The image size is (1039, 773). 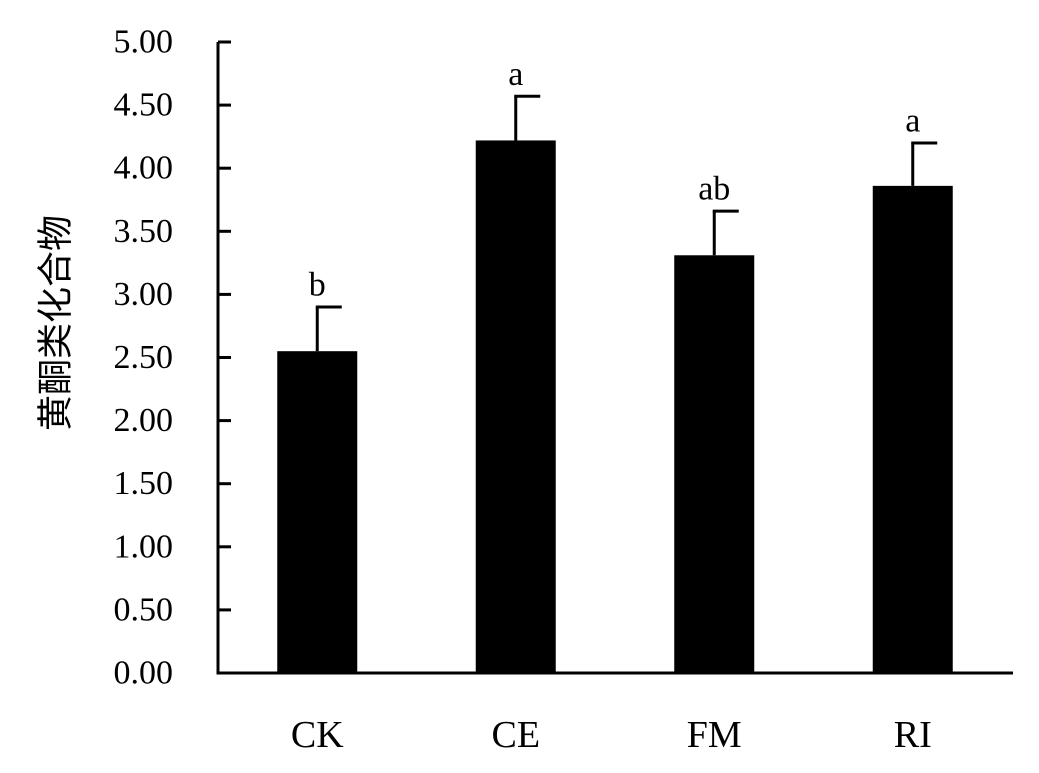 I want to click on y-tick-label: 4.00, so click(x=144, y=168).